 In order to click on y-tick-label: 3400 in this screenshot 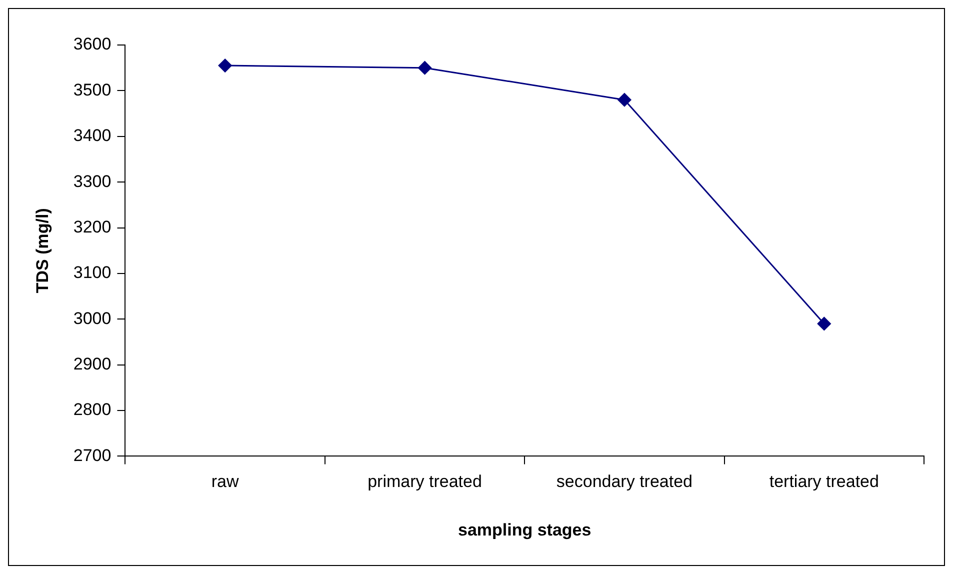, I will do `click(92, 136)`.